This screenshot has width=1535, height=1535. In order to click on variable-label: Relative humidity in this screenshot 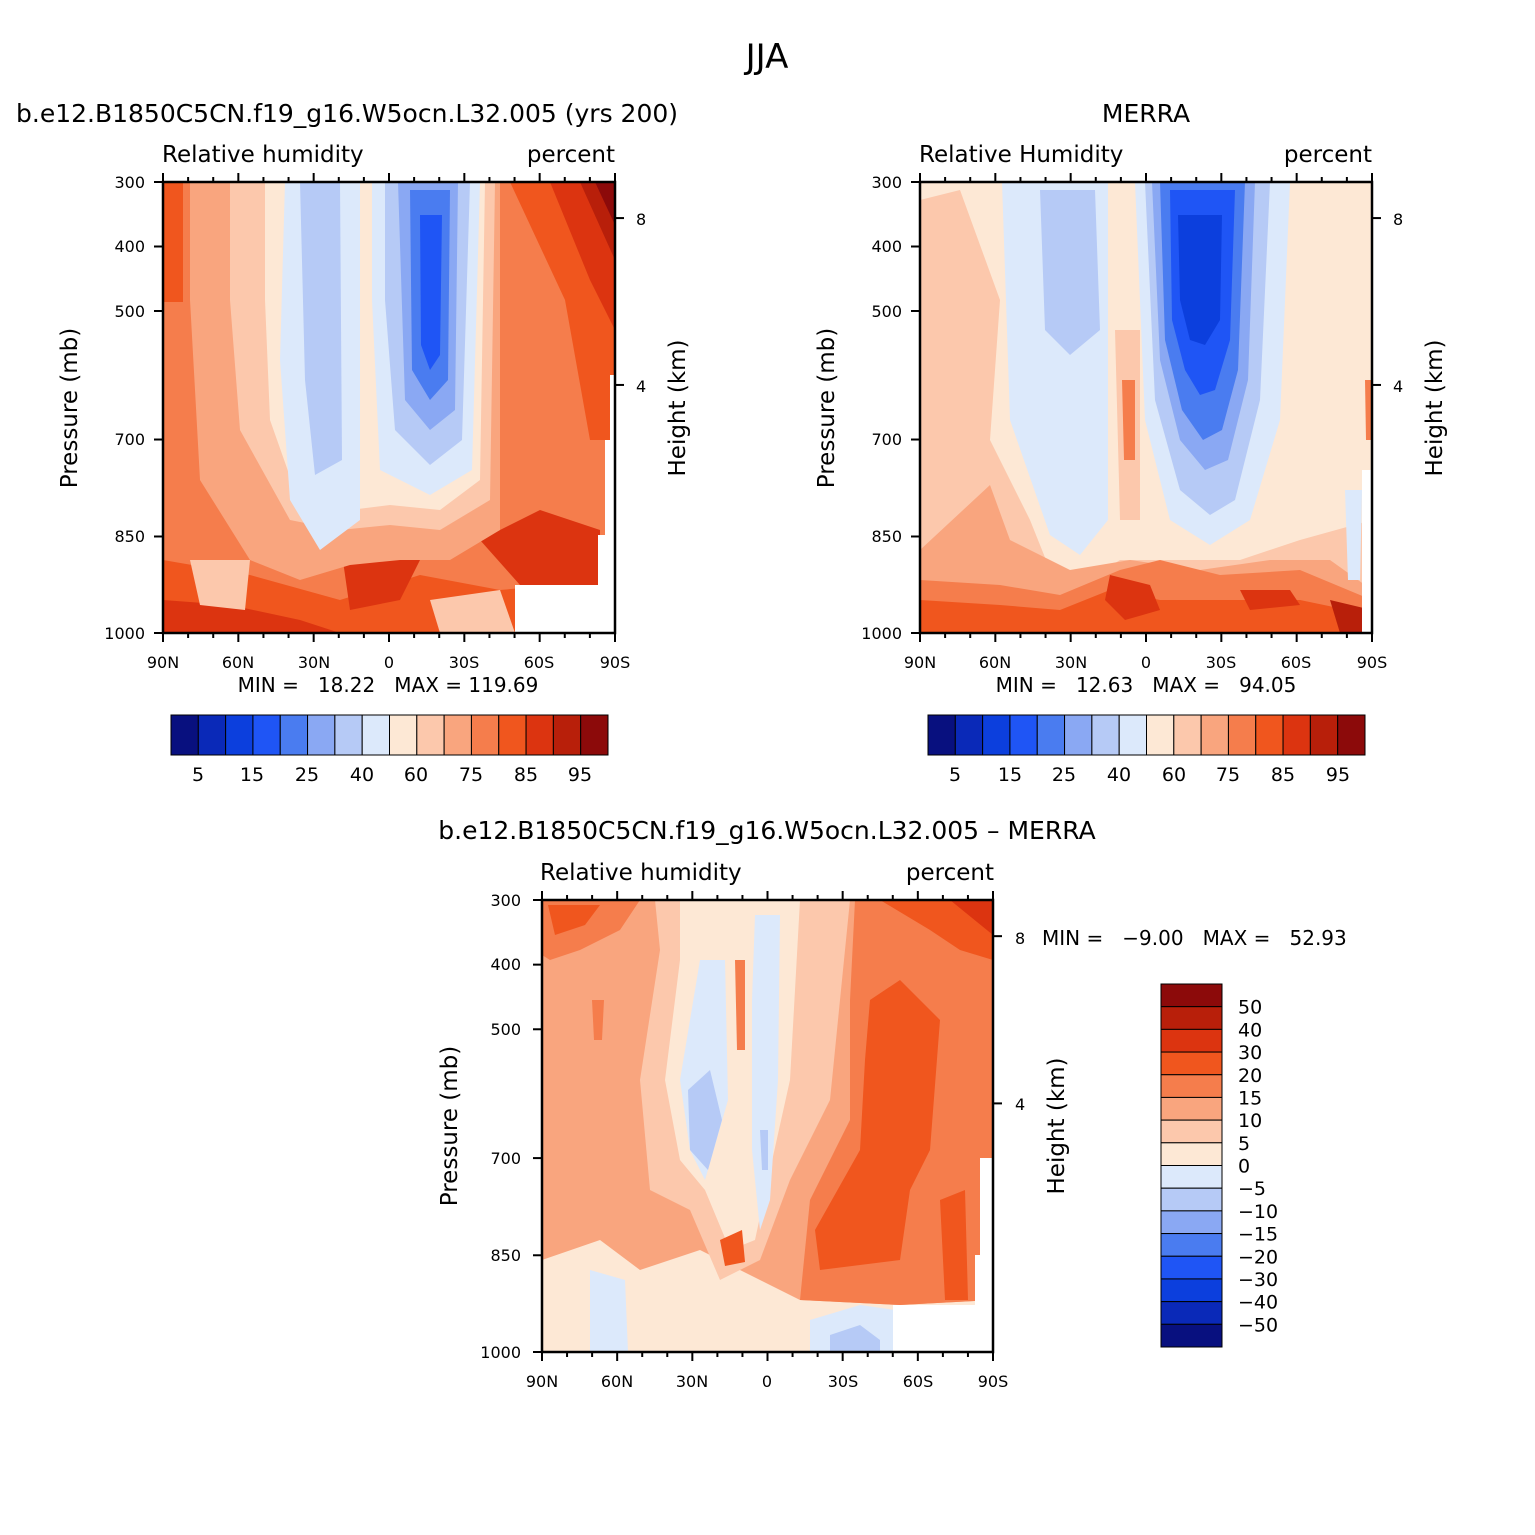, I will do `click(263, 155)`.